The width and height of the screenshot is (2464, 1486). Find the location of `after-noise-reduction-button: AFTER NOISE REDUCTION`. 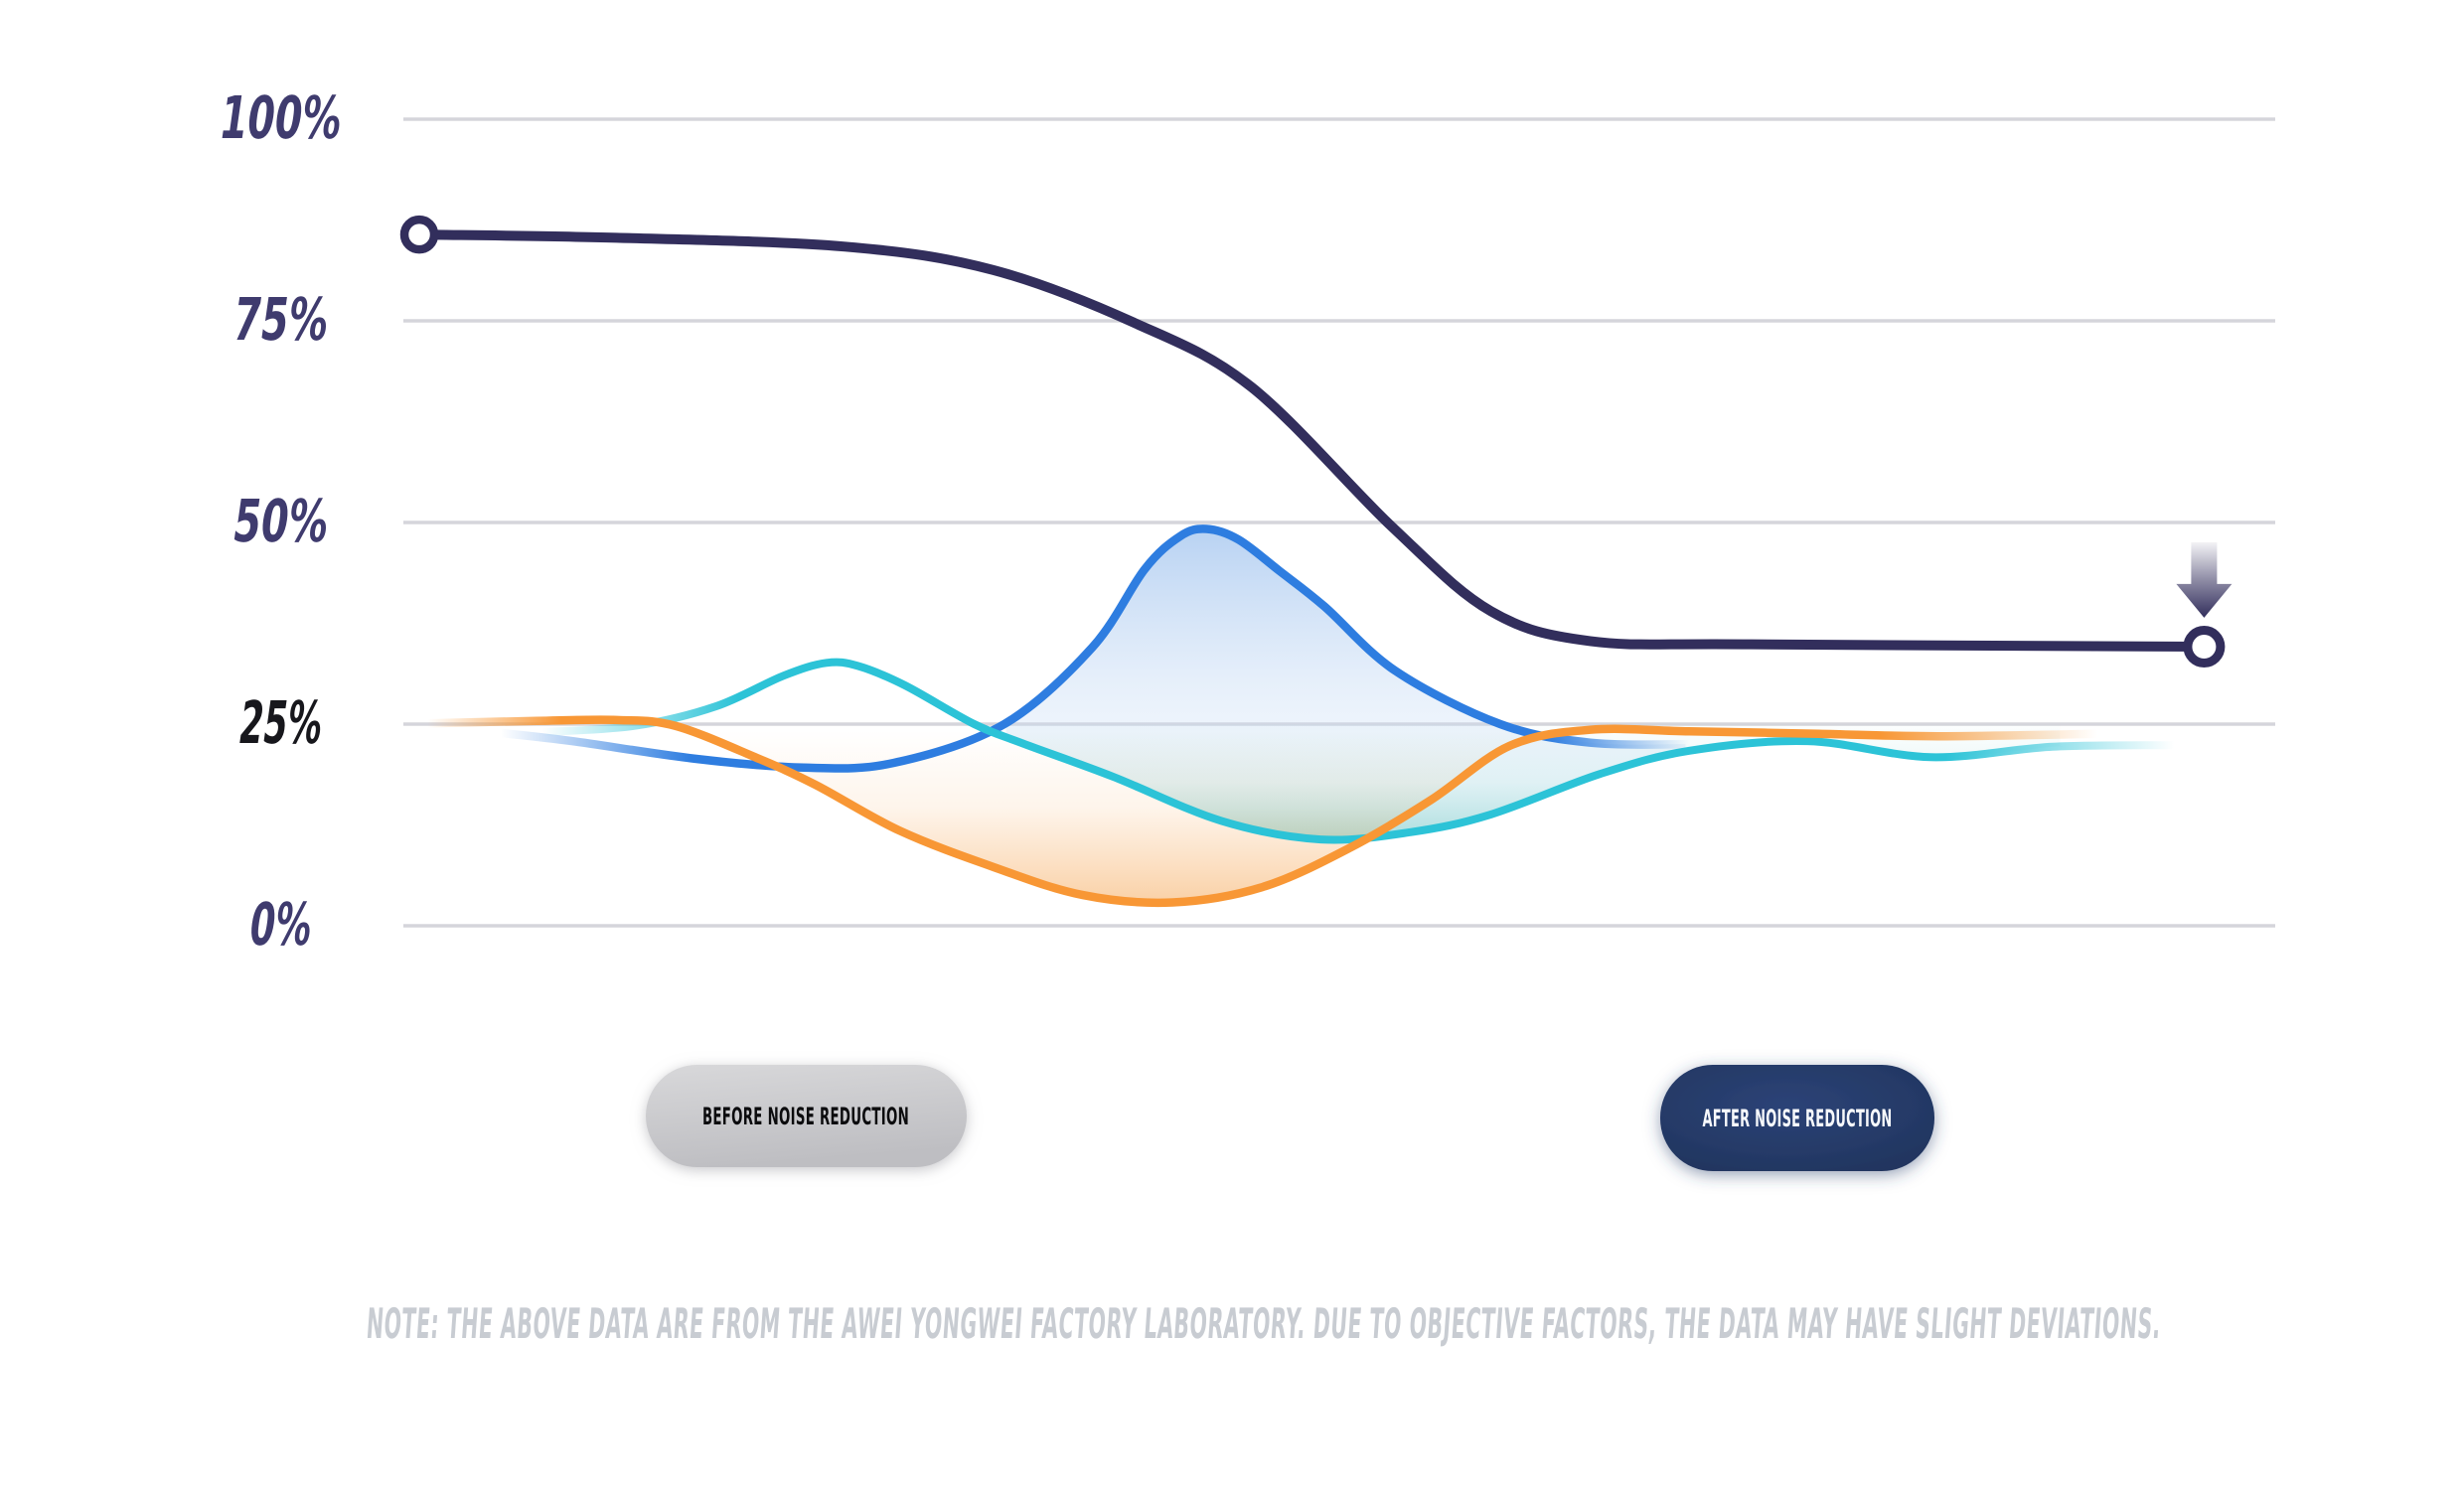

after-noise-reduction-button: AFTER NOISE REDUCTION is located at coordinates (1797, 1118).